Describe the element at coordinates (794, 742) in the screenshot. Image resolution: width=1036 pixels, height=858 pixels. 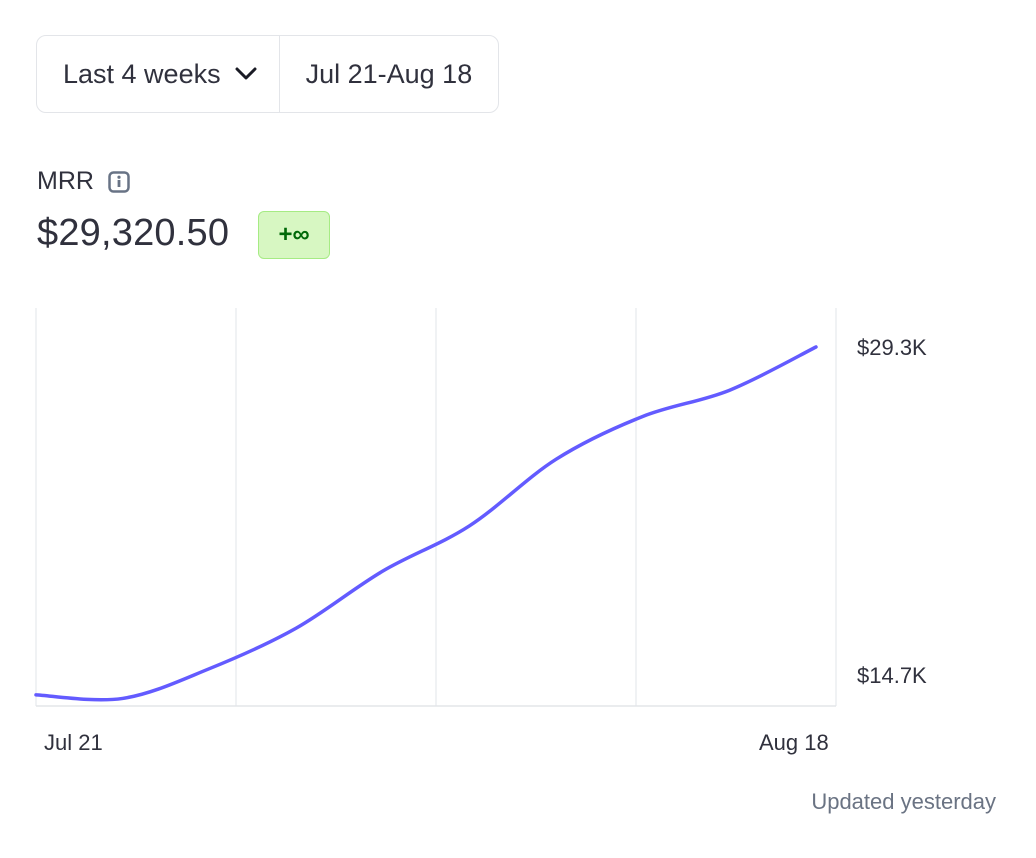
I see `x-axis-label-end: Aug 18` at that location.